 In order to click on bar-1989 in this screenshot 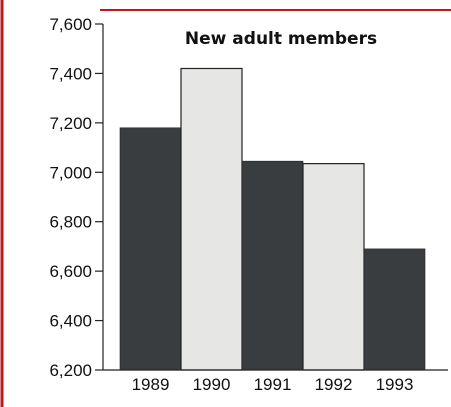, I will do `click(150, 249)`.